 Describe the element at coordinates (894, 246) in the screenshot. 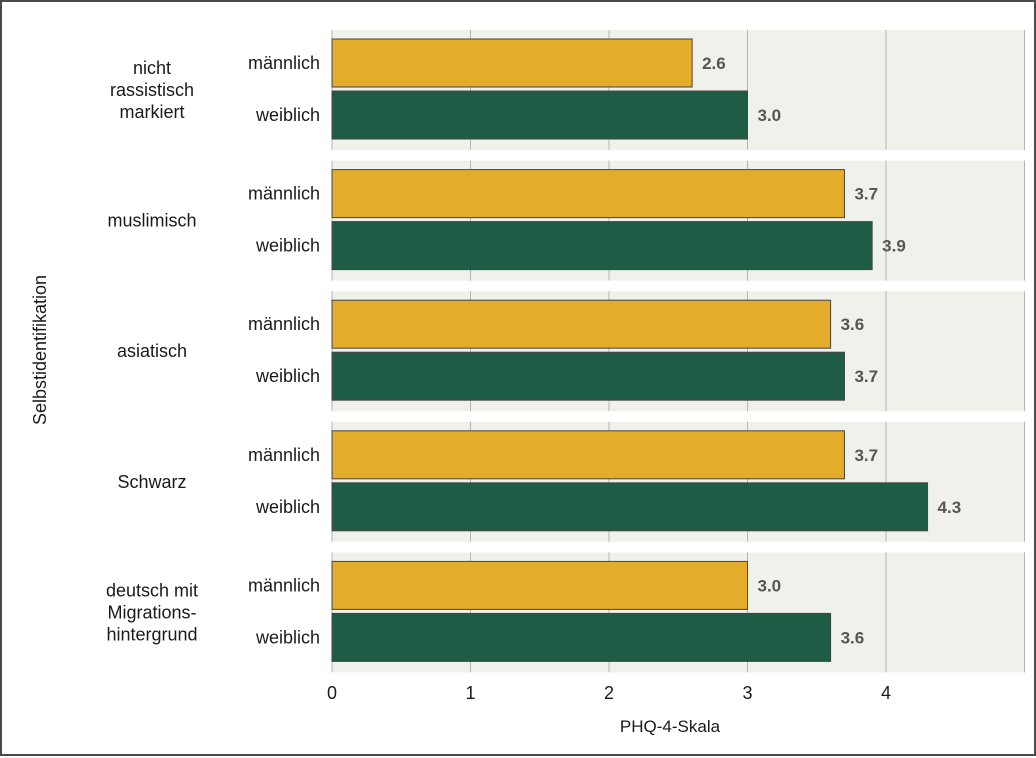

I see `value-label: 3.9` at that location.